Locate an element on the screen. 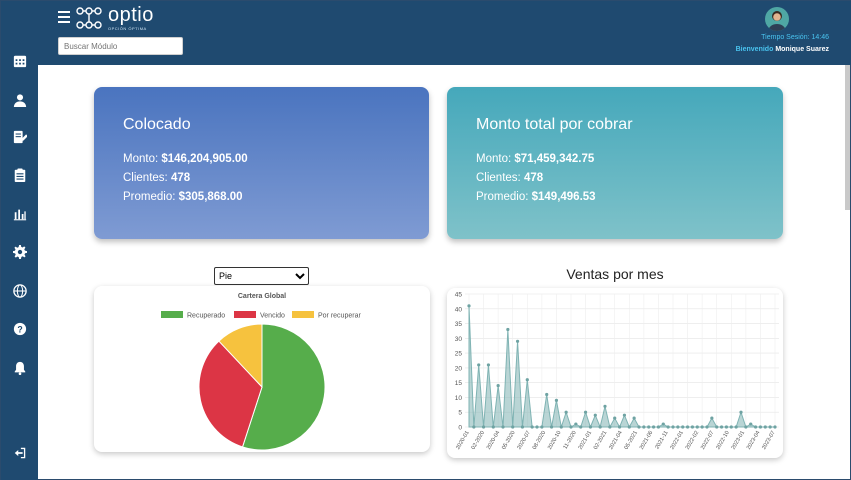 The image size is (851, 480). bell-icon is located at coordinates (19, 368).